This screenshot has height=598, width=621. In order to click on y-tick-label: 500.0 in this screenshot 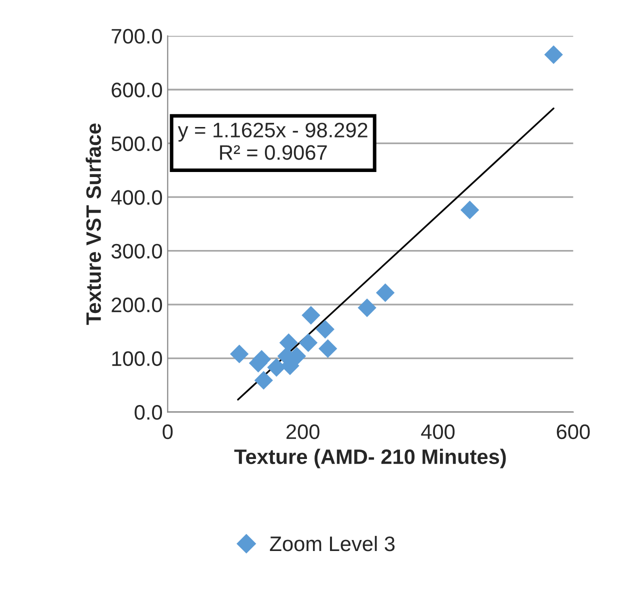, I will do `click(137, 144)`.